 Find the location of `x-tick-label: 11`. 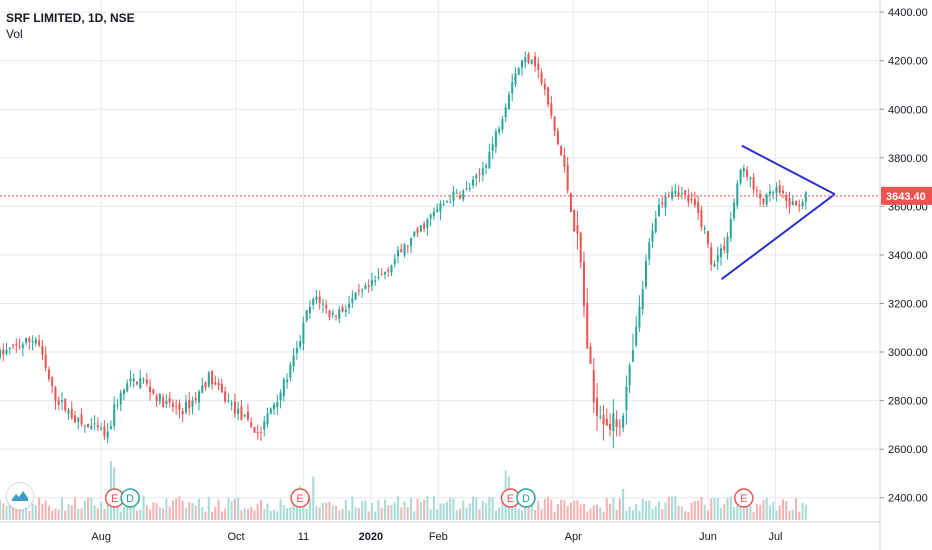

x-tick-label: 11 is located at coordinates (303, 537).